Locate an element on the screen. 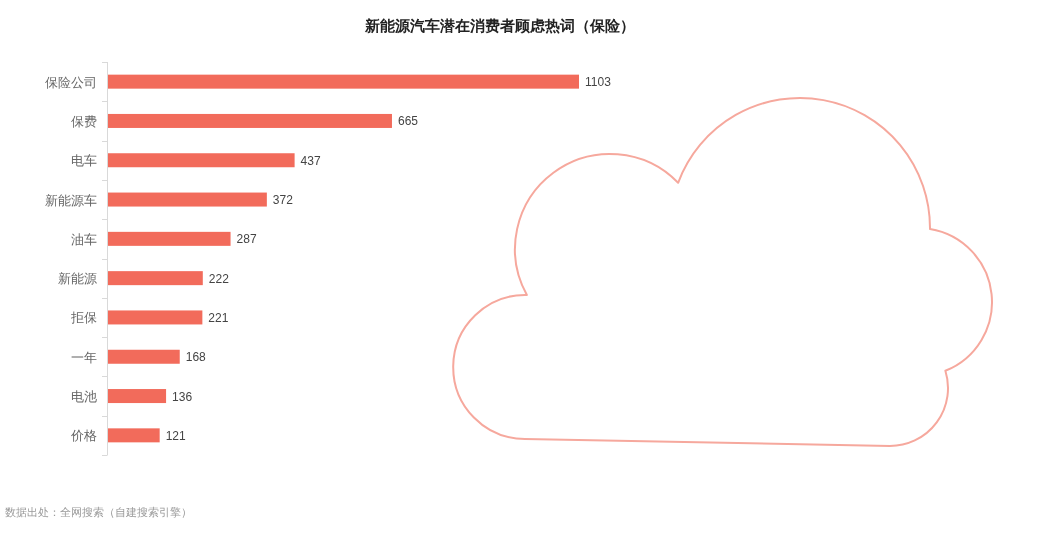 The image size is (1058, 538). text: 数据出处：全网搜索（自建搜索引擎） is located at coordinates (98, 512).